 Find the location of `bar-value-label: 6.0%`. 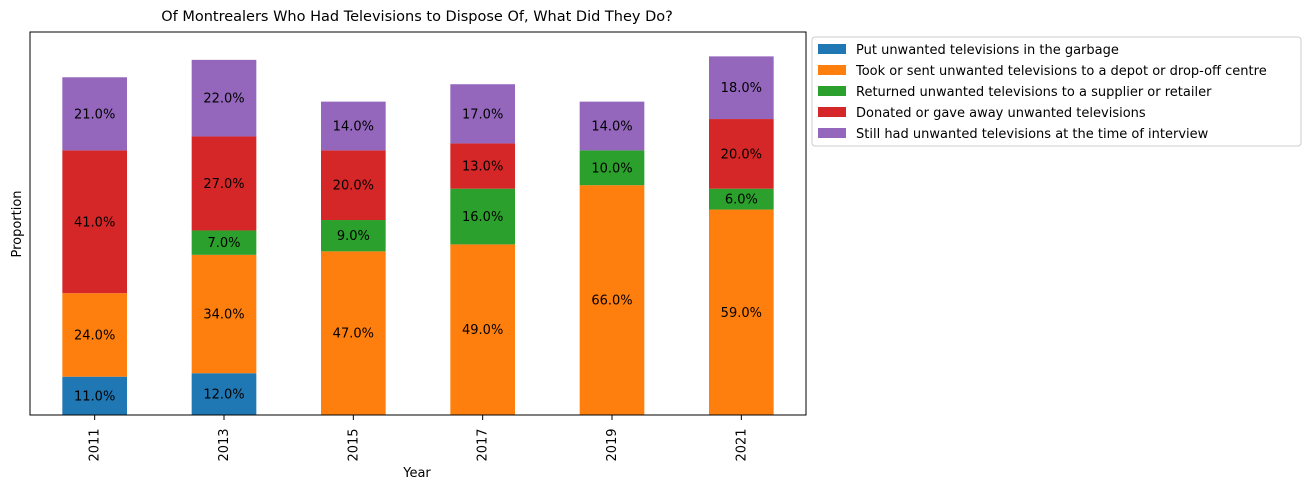

bar-value-label: 6.0% is located at coordinates (741, 200).